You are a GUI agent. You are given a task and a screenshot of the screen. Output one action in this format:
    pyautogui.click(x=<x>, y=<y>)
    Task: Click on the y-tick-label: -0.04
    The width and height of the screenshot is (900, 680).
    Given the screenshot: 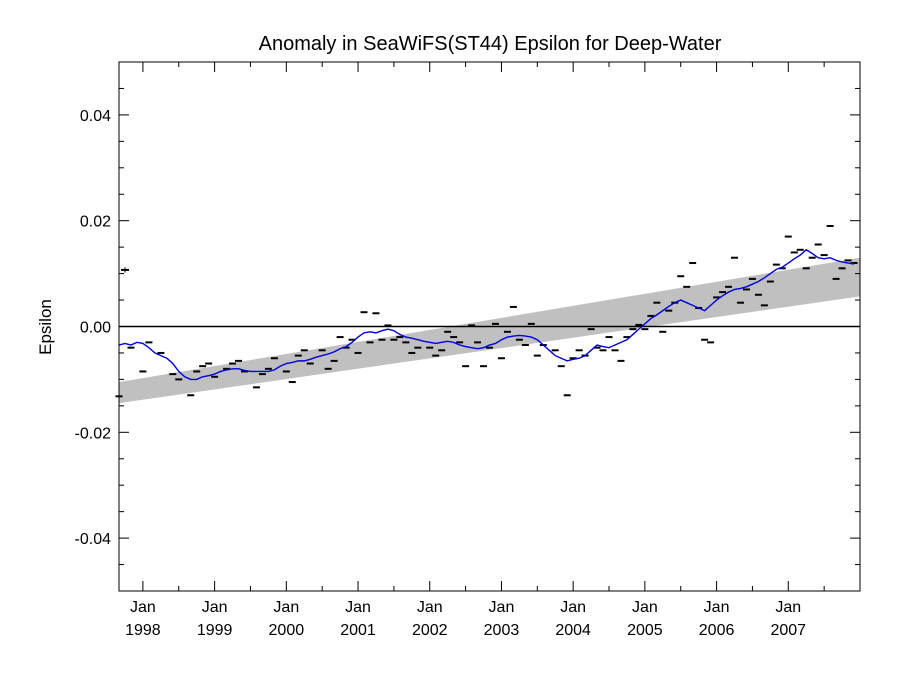 What is the action you would take?
    pyautogui.click(x=93, y=539)
    